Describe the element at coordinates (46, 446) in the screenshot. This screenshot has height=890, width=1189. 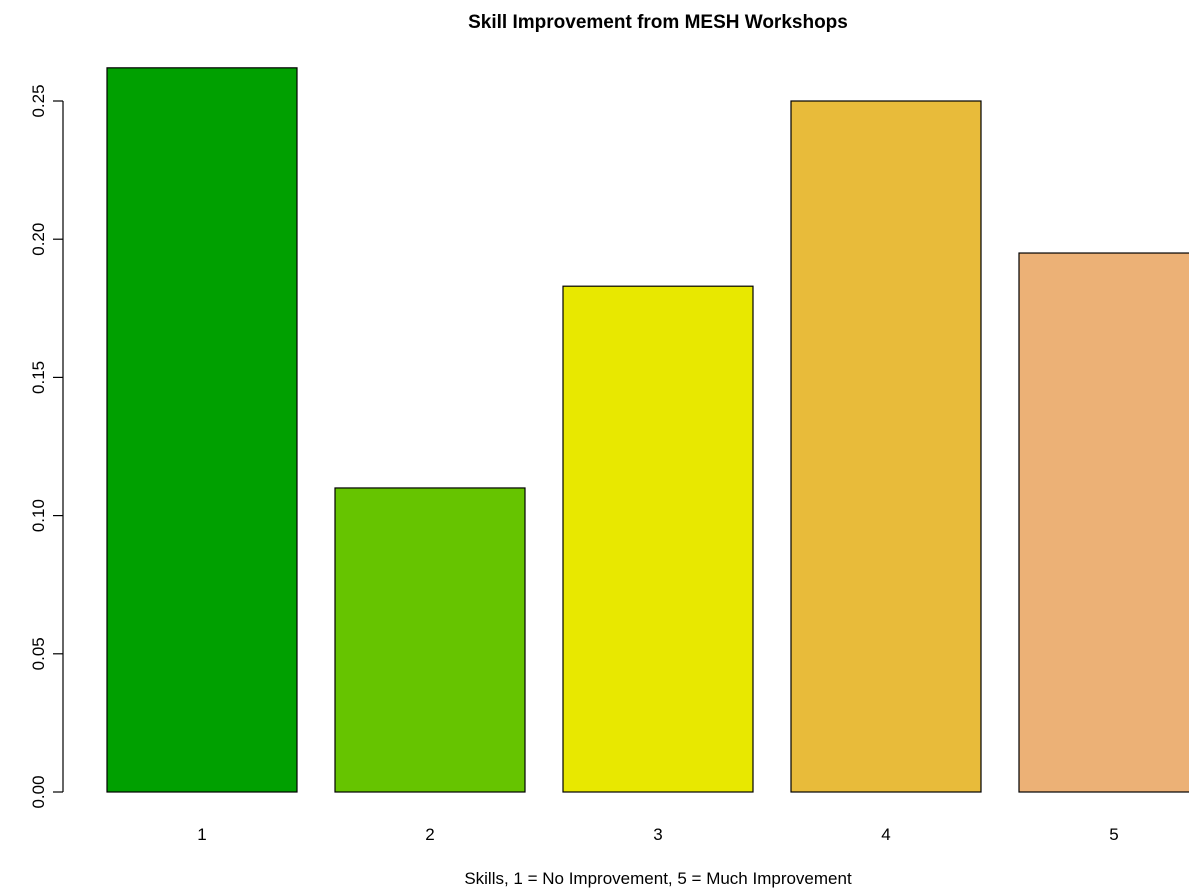
I see `y-axis: 0.00 0.05 0.10 0.15 0.20 0.25` at that location.